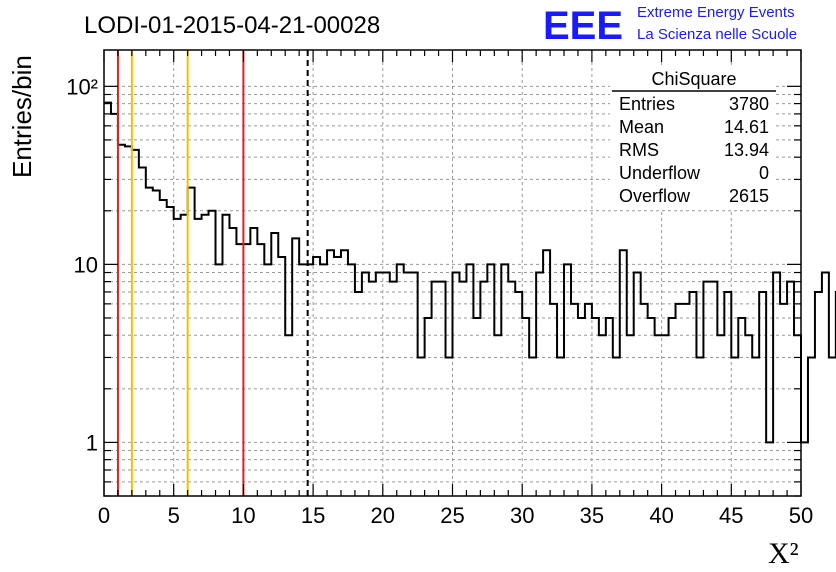 This screenshot has height=572, width=836. Describe the element at coordinates (86, 264) in the screenshot. I see `y-tick-label: 10` at that location.